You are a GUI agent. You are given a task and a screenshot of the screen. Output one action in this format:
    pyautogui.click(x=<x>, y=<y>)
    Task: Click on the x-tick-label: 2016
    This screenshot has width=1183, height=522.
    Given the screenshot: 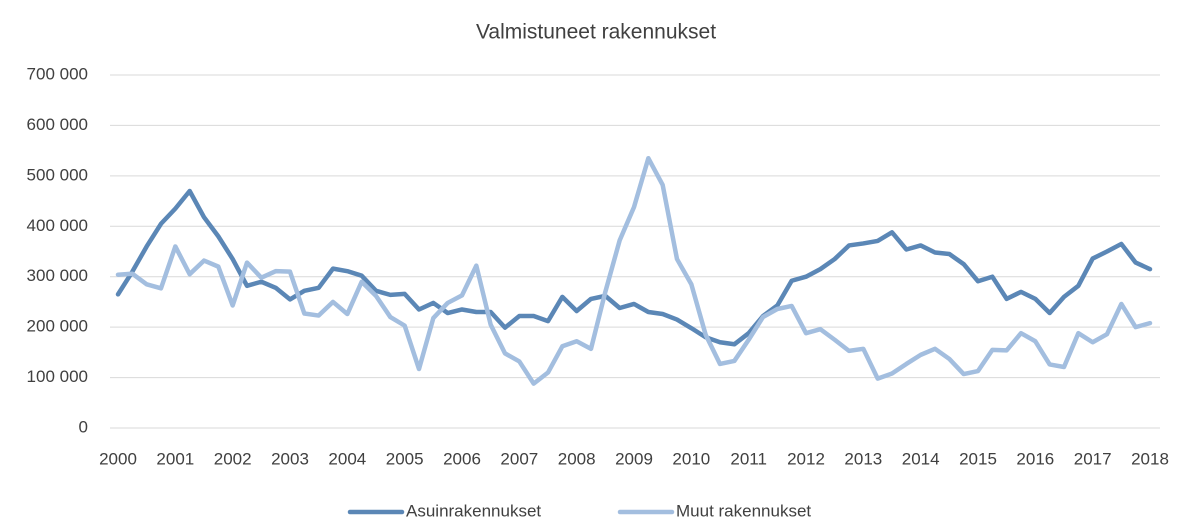 What is the action you would take?
    pyautogui.click(x=1035, y=458)
    